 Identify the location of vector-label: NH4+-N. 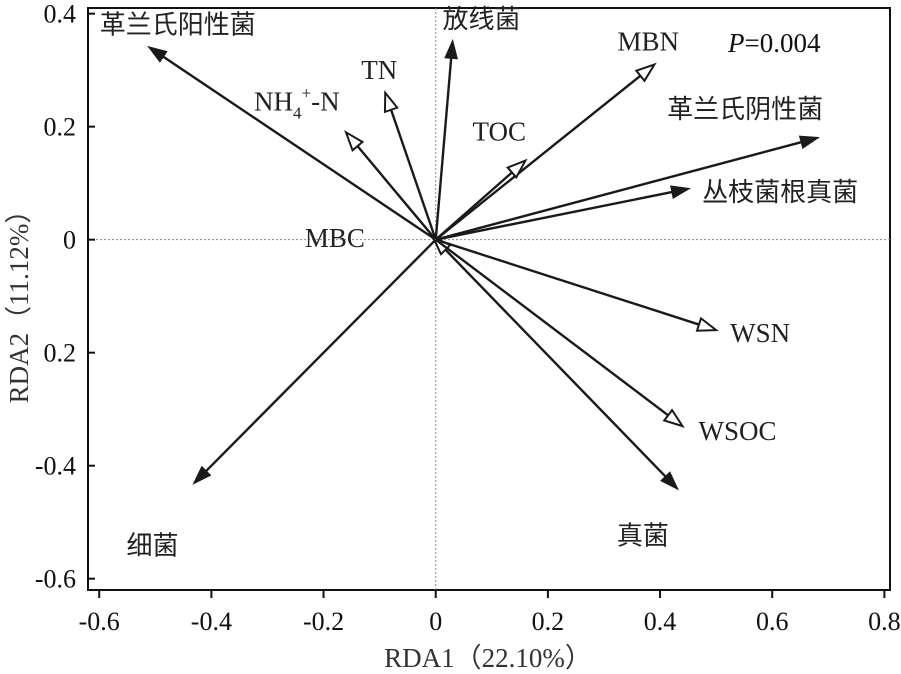
(297, 102).